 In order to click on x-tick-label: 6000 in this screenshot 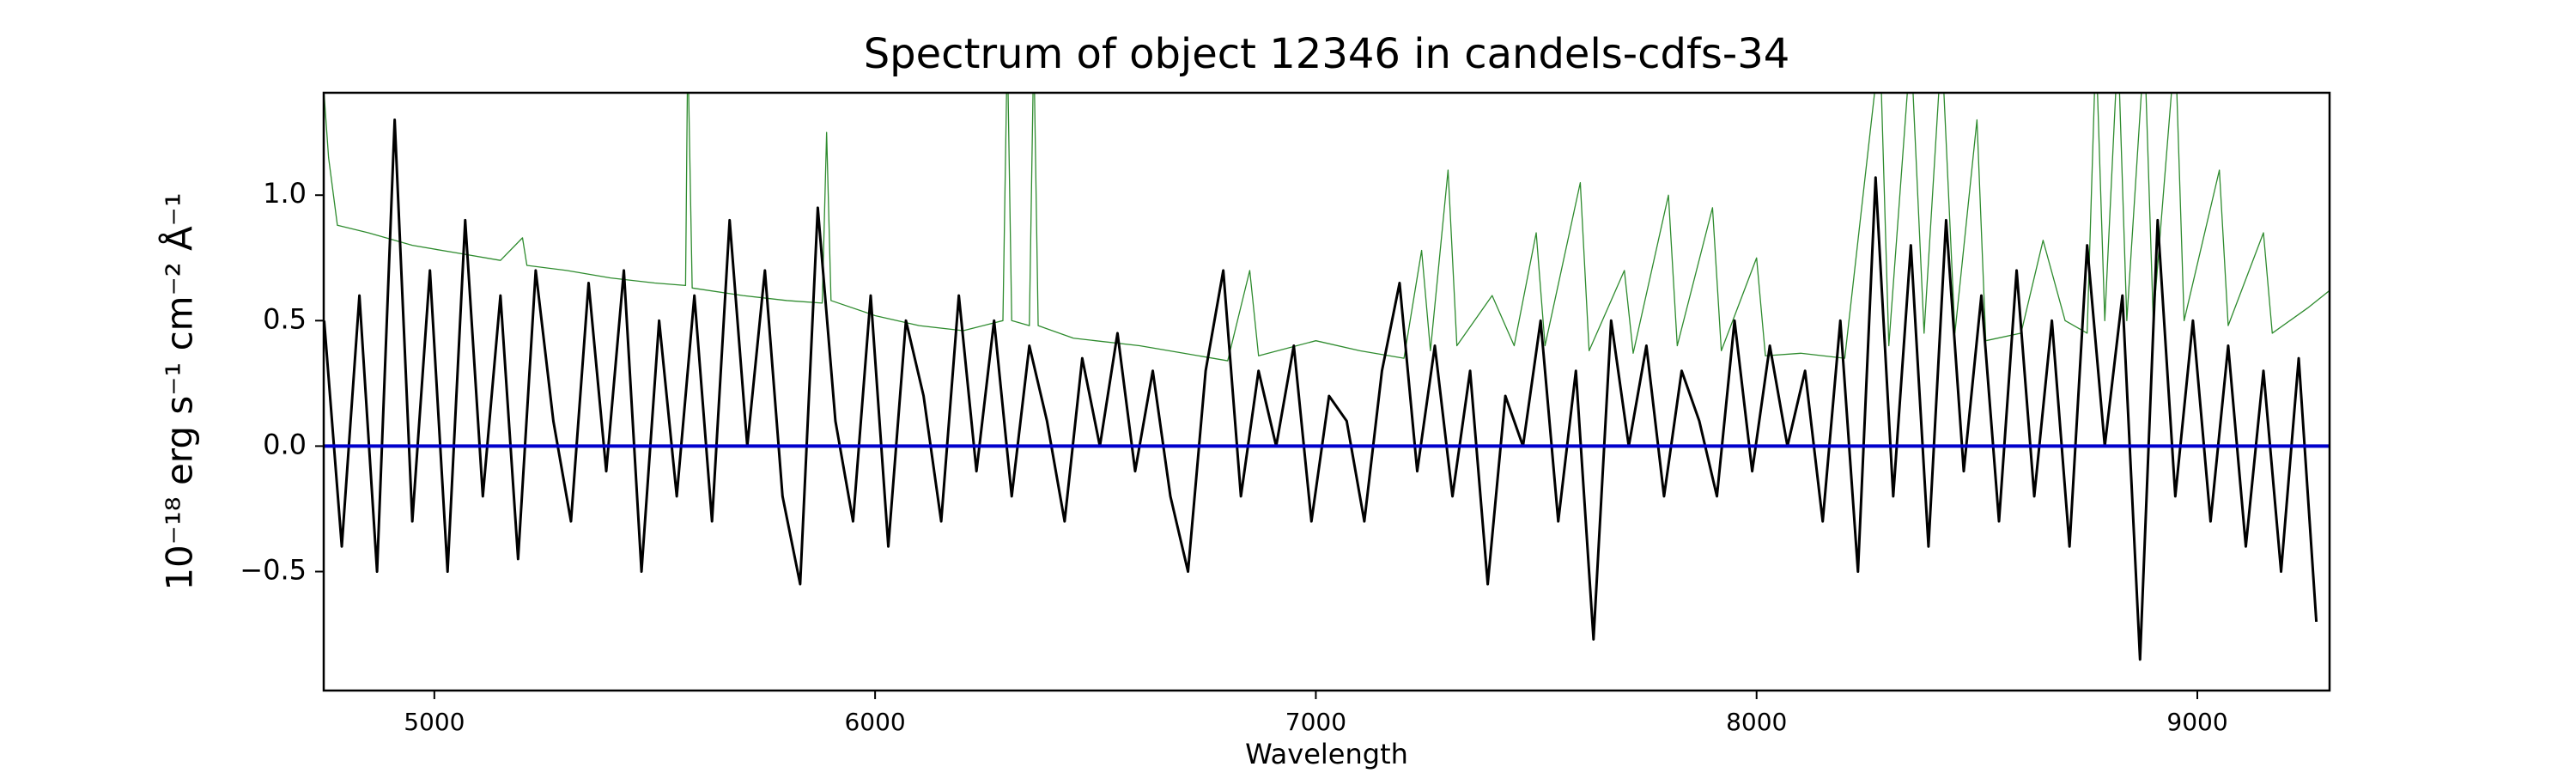, I will do `click(874, 722)`.